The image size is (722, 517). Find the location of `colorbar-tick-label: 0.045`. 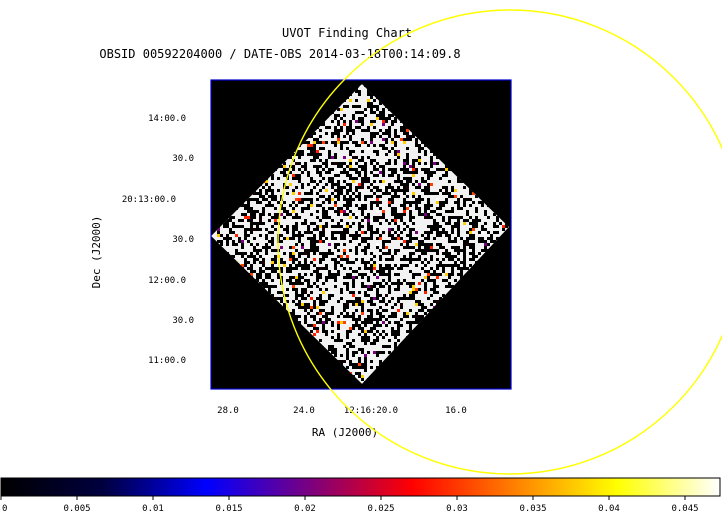

colorbar-tick-label: 0.045 is located at coordinates (684, 509).